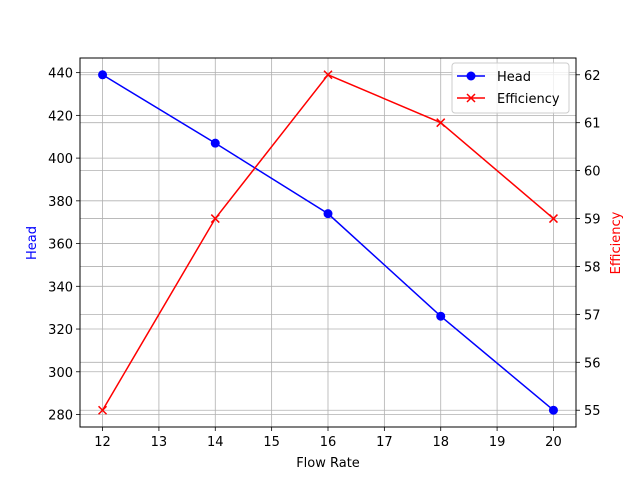 The width and height of the screenshot is (640, 480). Describe the element at coordinates (102, 442) in the screenshot. I see `x-tick-label: 12` at that location.